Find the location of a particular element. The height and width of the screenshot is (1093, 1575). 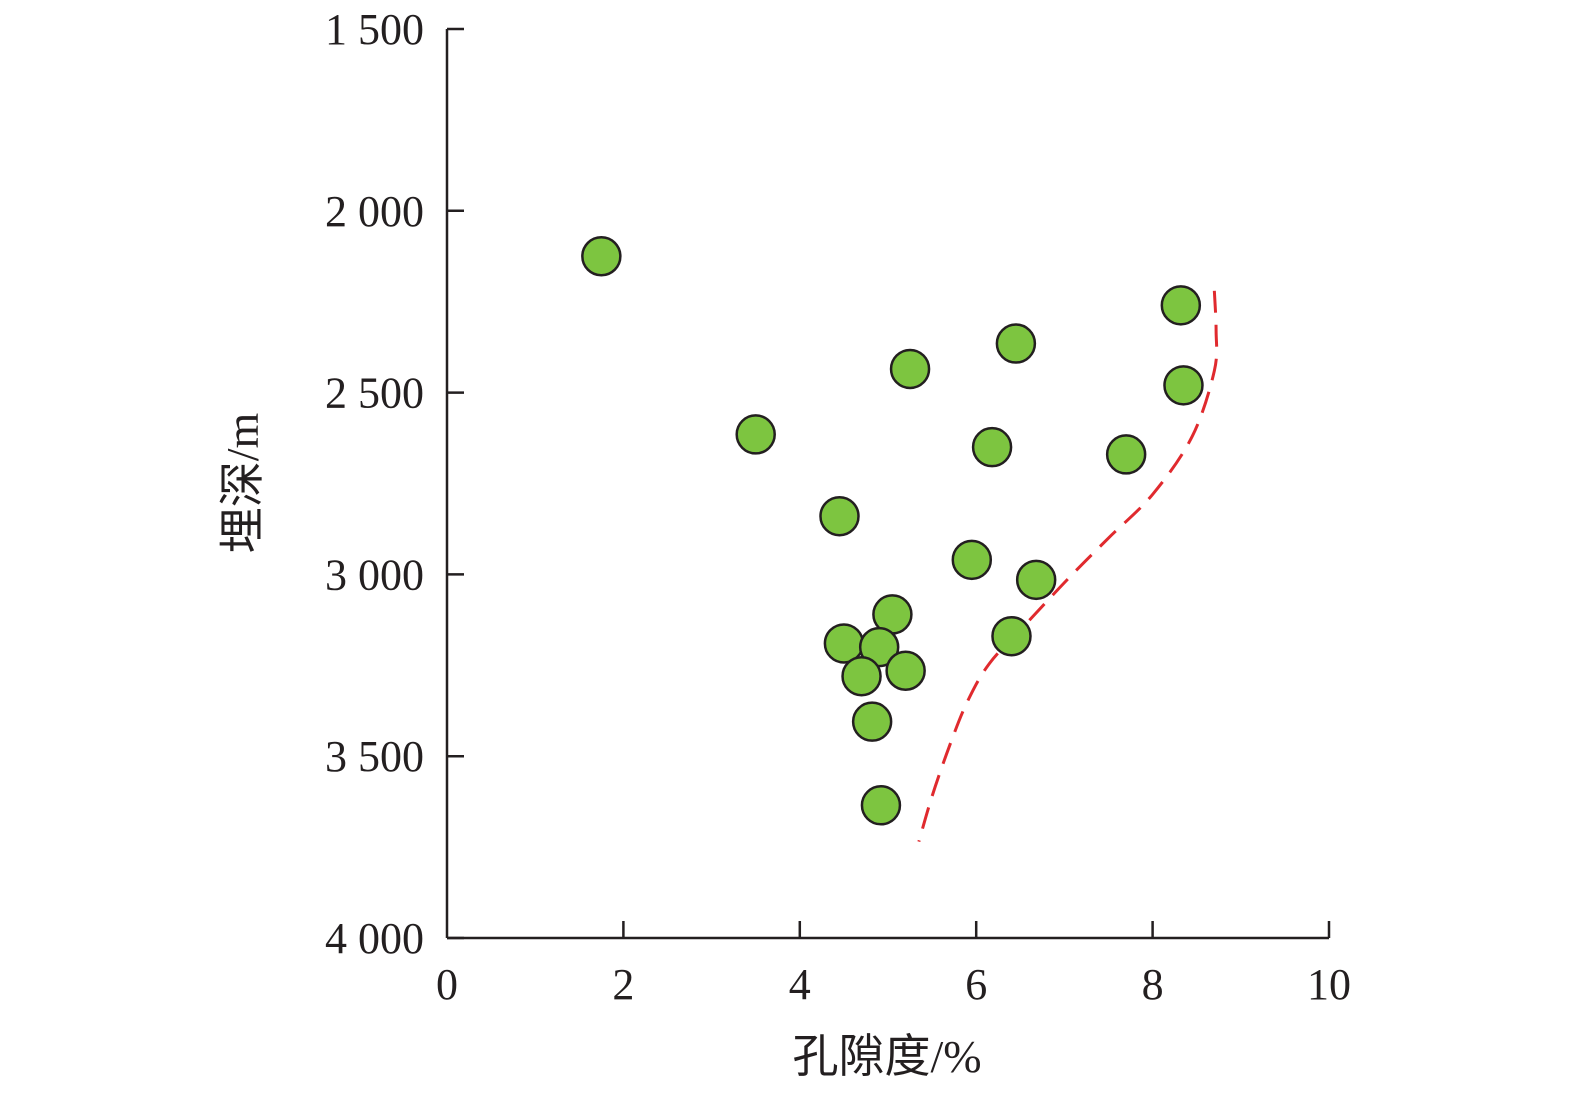

trend-line-group is located at coordinates (1068, 566).